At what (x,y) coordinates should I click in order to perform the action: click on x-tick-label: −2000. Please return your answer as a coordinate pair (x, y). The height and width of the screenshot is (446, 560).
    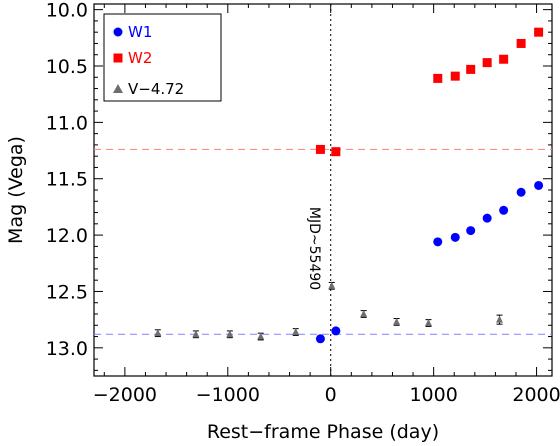
    Looking at the image, I should click on (125, 395).